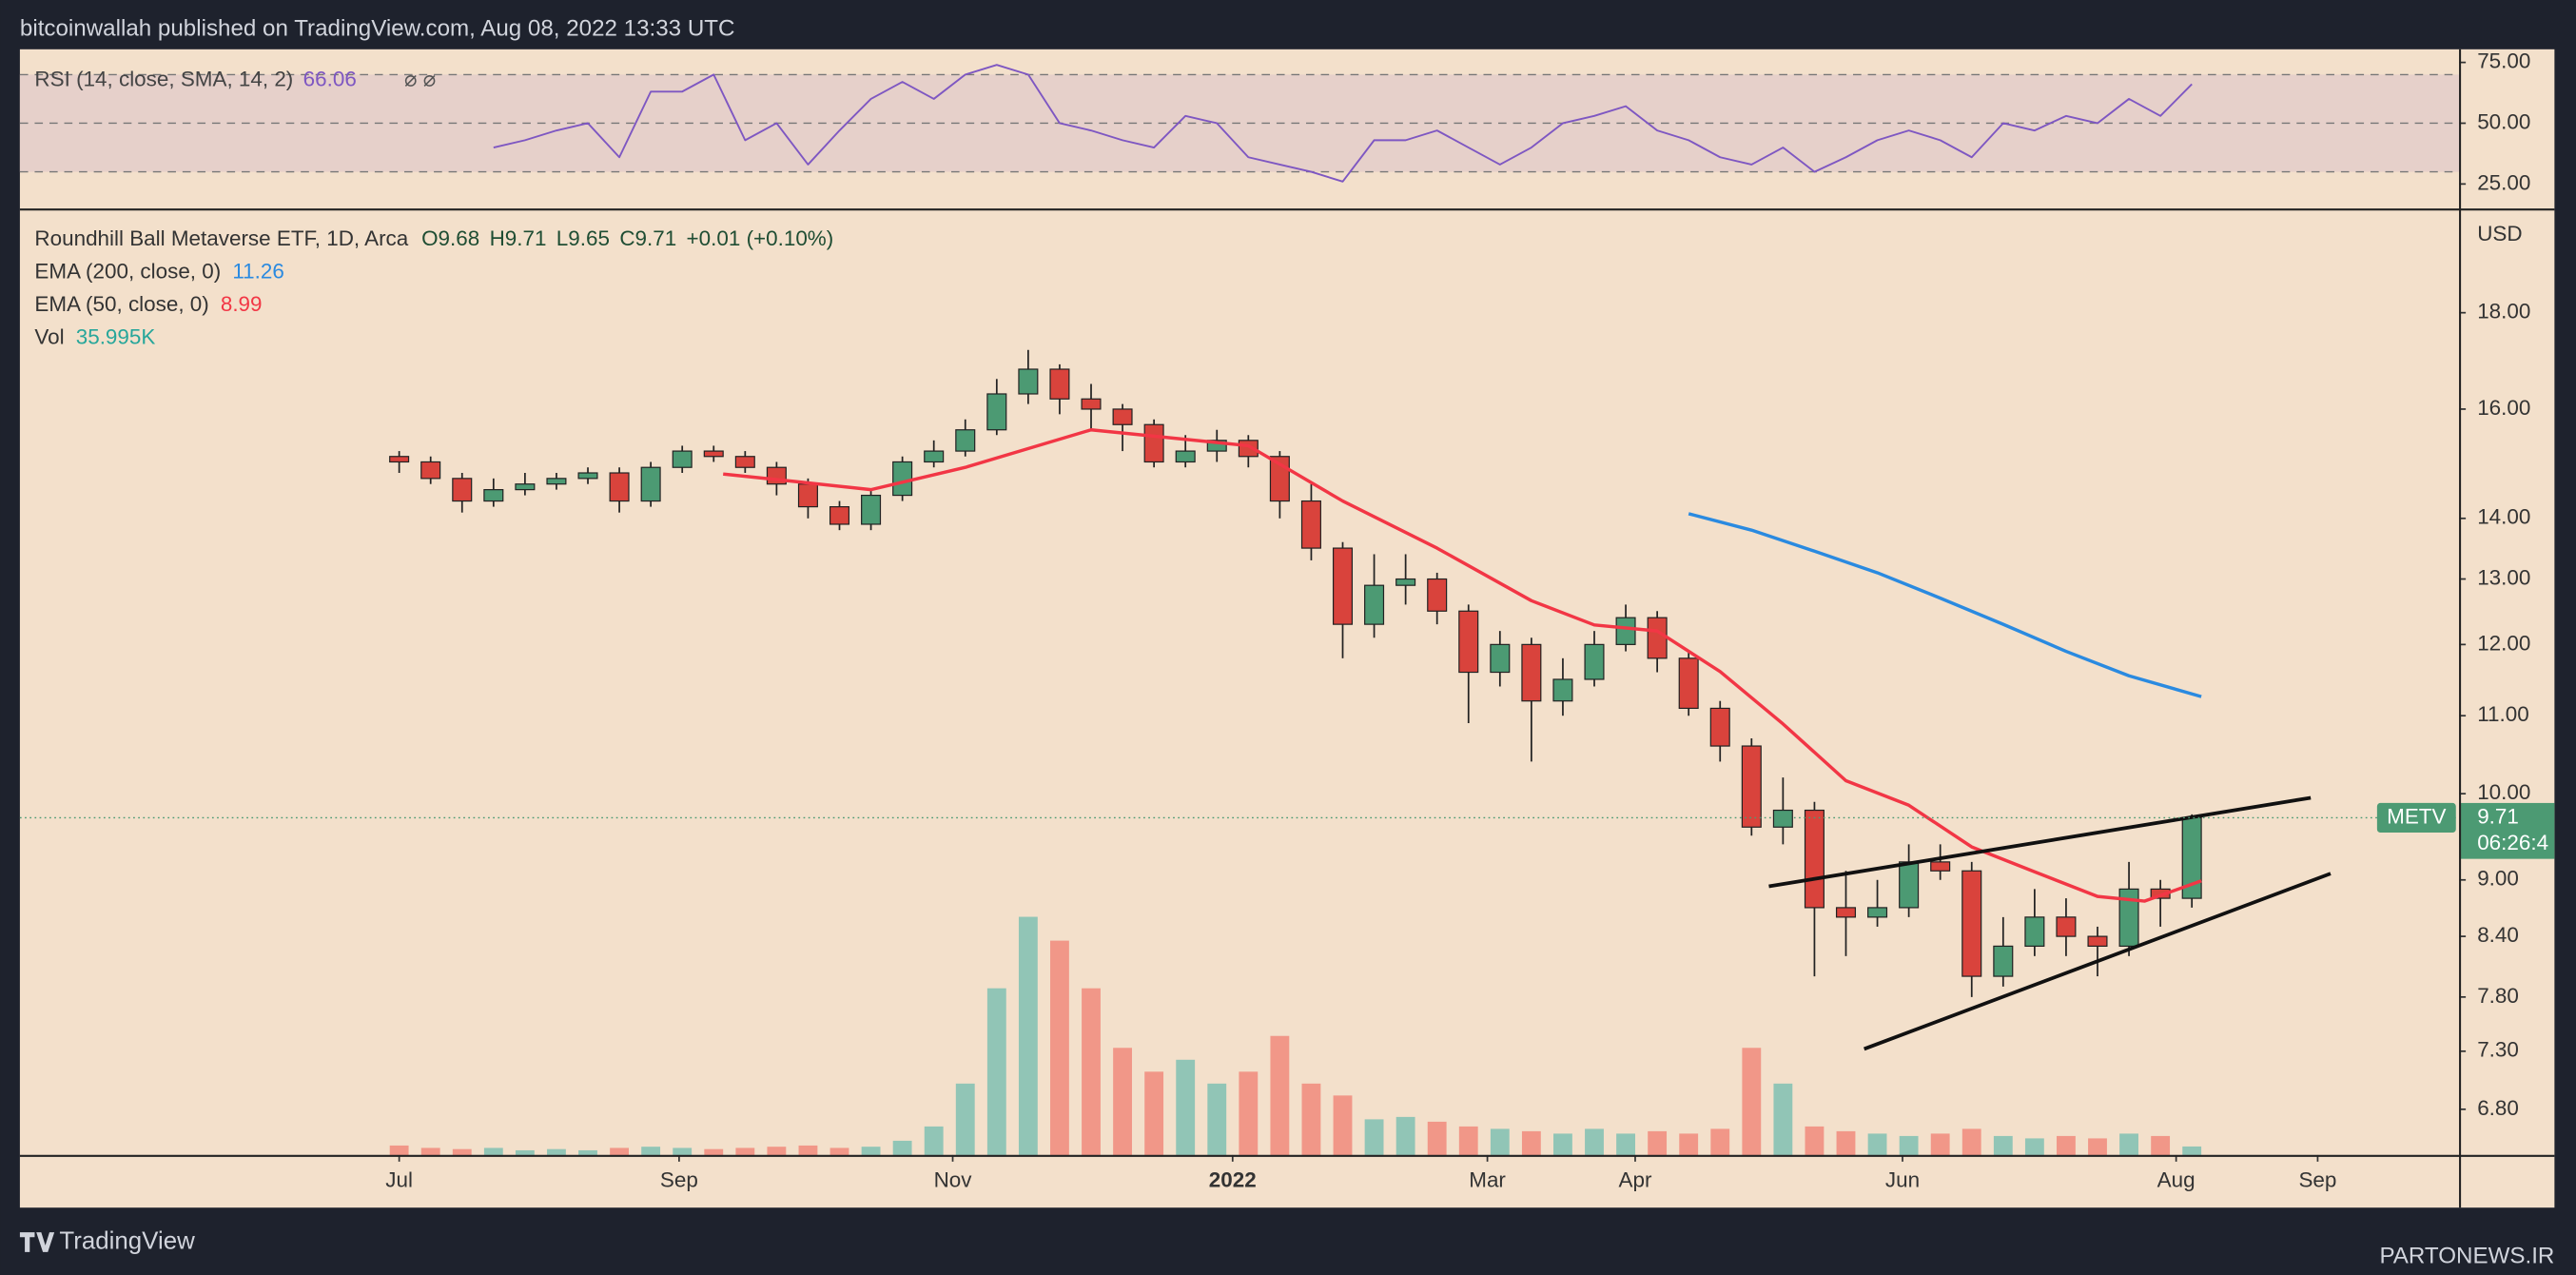  What do you see at coordinates (648, 238) in the screenshot?
I see `legend-ohlc: C9.71` at bounding box center [648, 238].